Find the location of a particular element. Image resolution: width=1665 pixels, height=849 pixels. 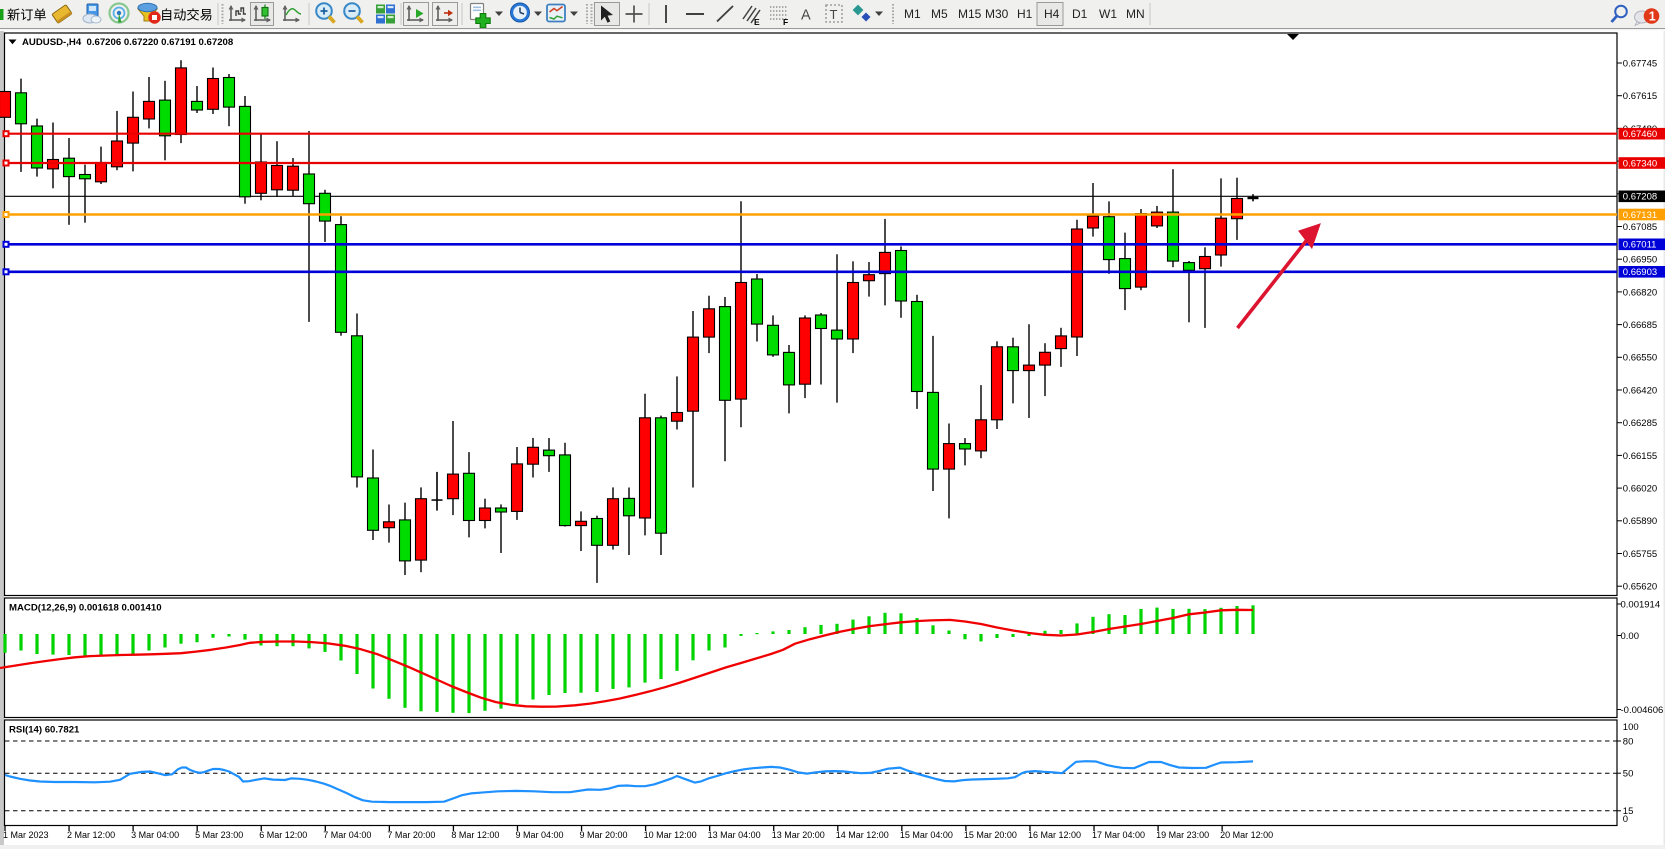

svg-text: A is located at coordinates (806, 16).